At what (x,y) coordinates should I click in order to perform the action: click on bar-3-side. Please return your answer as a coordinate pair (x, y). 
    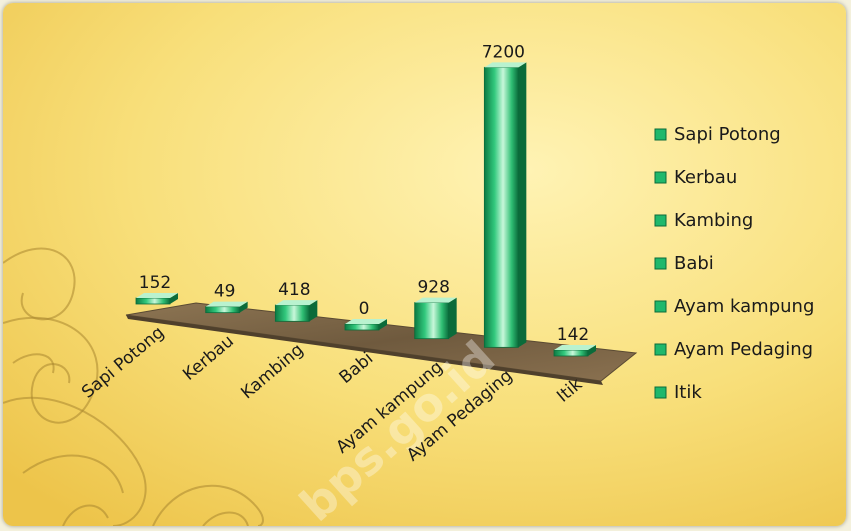
    Looking at the image, I should click on (383, 324).